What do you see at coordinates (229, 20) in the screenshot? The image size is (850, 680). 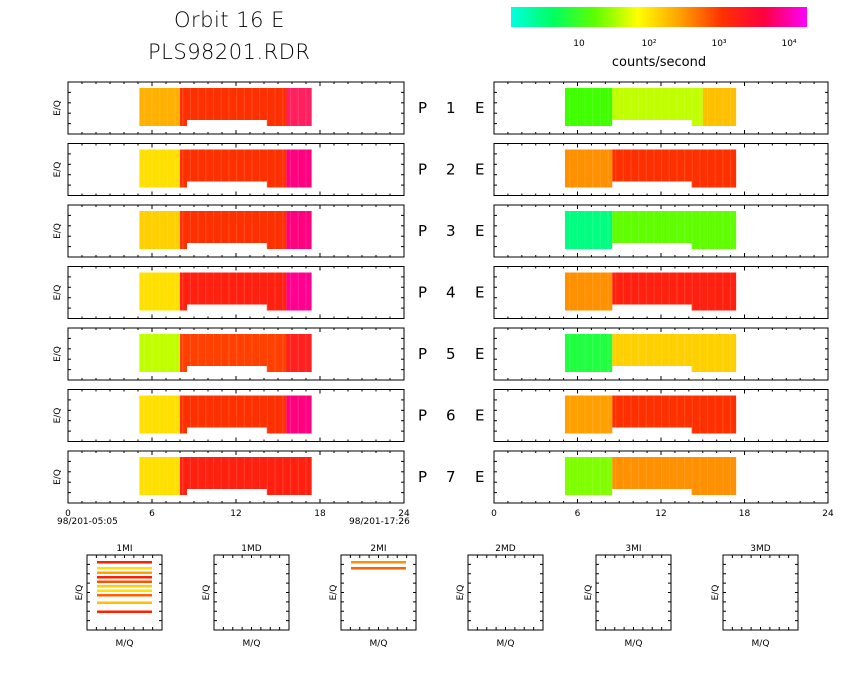 I see `plot-title: Orbit 16 E` at bounding box center [229, 20].